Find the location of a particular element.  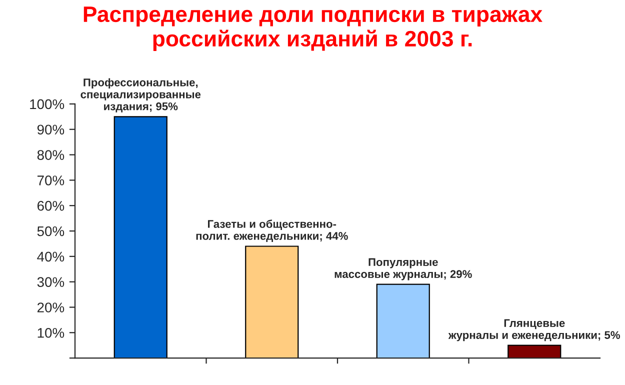

data-label: Популярные массовые журналы; 29% is located at coordinates (403, 269).